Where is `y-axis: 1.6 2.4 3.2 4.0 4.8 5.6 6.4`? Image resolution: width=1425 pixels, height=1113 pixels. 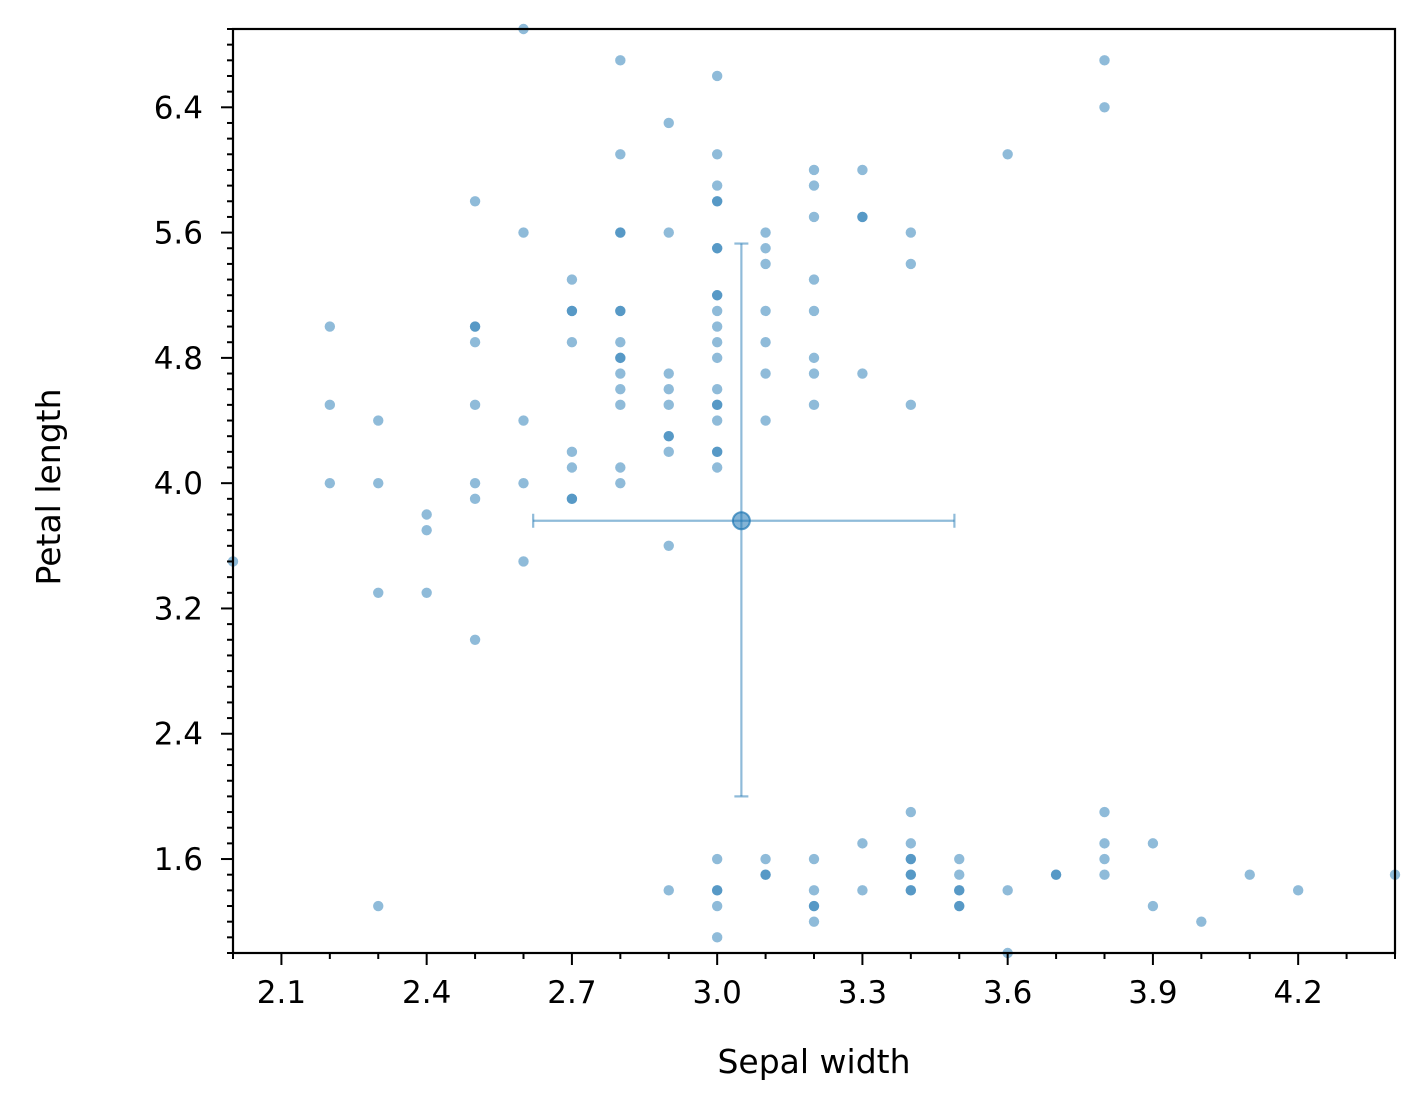 y-axis: 1.6 2.4 3.2 4.0 4.8 5.6 6.4 is located at coordinates (193, 491).